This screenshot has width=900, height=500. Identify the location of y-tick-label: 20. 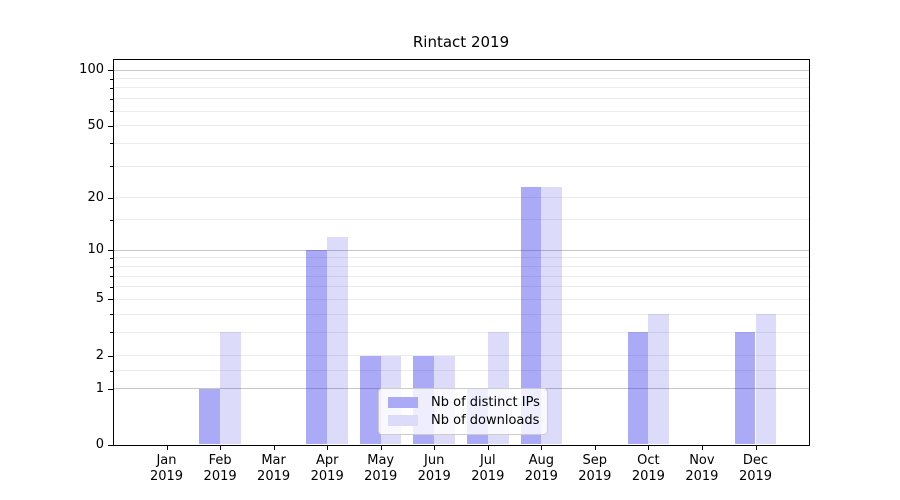
(95, 197).